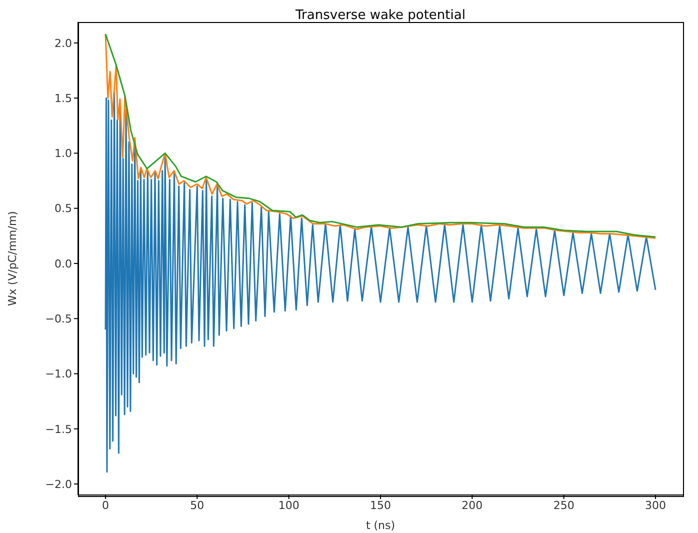  What do you see at coordinates (105, 505) in the screenshot?
I see `x-tick-label: 0` at bounding box center [105, 505].